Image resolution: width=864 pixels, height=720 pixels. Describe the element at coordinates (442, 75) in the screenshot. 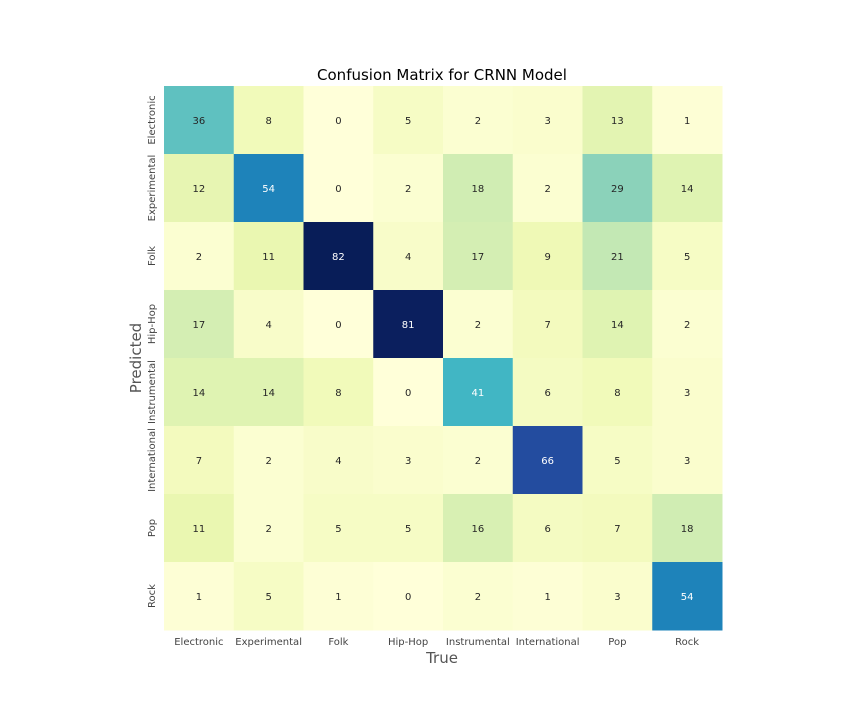

I see `chart-title: Confusion Matrix for CRNN Model` at that location.